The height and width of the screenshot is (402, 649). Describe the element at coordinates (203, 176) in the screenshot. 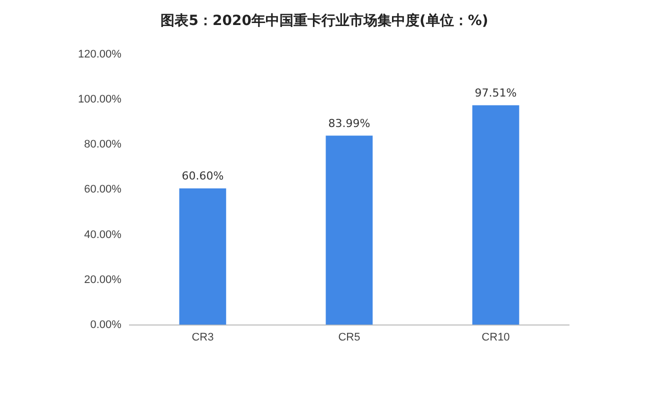

I see `data-label: 60.60%` at that location.